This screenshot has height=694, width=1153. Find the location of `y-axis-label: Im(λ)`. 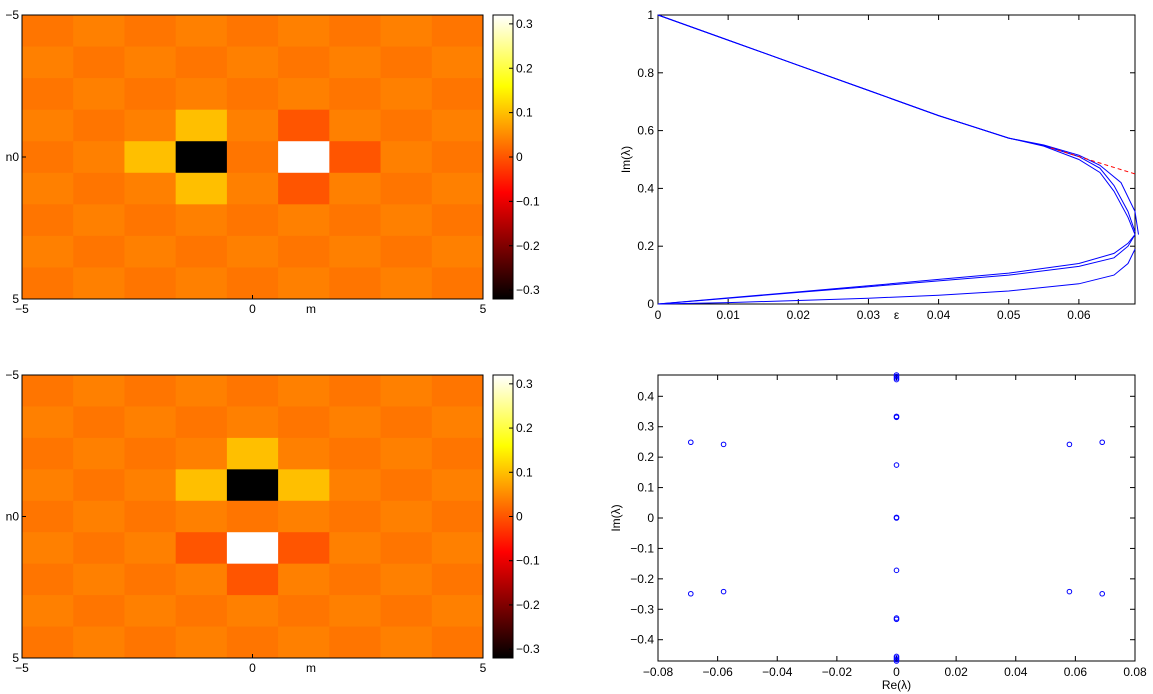

y-axis-label: Im(λ) is located at coordinates (626, 159).